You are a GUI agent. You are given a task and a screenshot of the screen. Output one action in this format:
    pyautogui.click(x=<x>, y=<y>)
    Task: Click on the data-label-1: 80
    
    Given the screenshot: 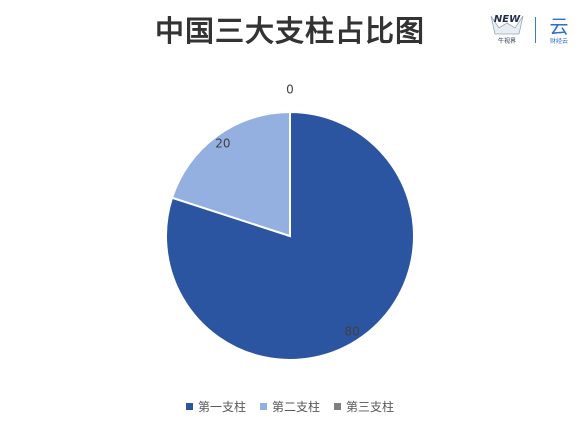 What is the action you would take?
    pyautogui.click(x=351, y=332)
    